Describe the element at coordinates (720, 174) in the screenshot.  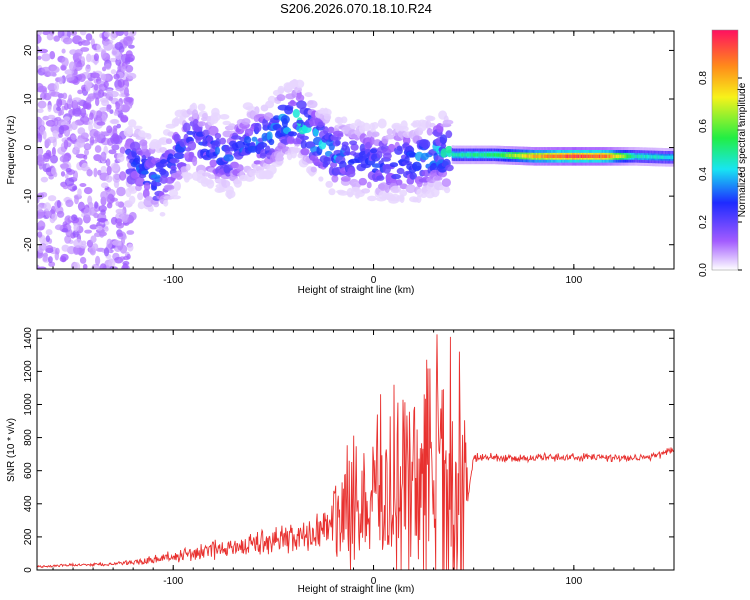
I see `colorbar-ticks: 0.0 0.2 0.4 0.6 0.8` at that location.